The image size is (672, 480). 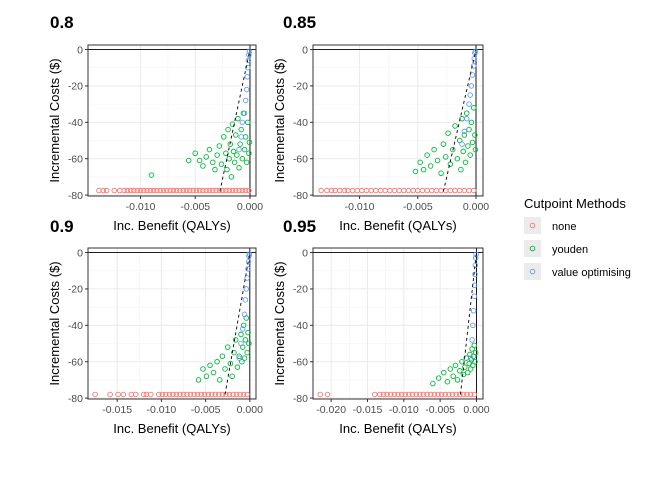 I want to click on legend-label-none: none, so click(x=564, y=227).